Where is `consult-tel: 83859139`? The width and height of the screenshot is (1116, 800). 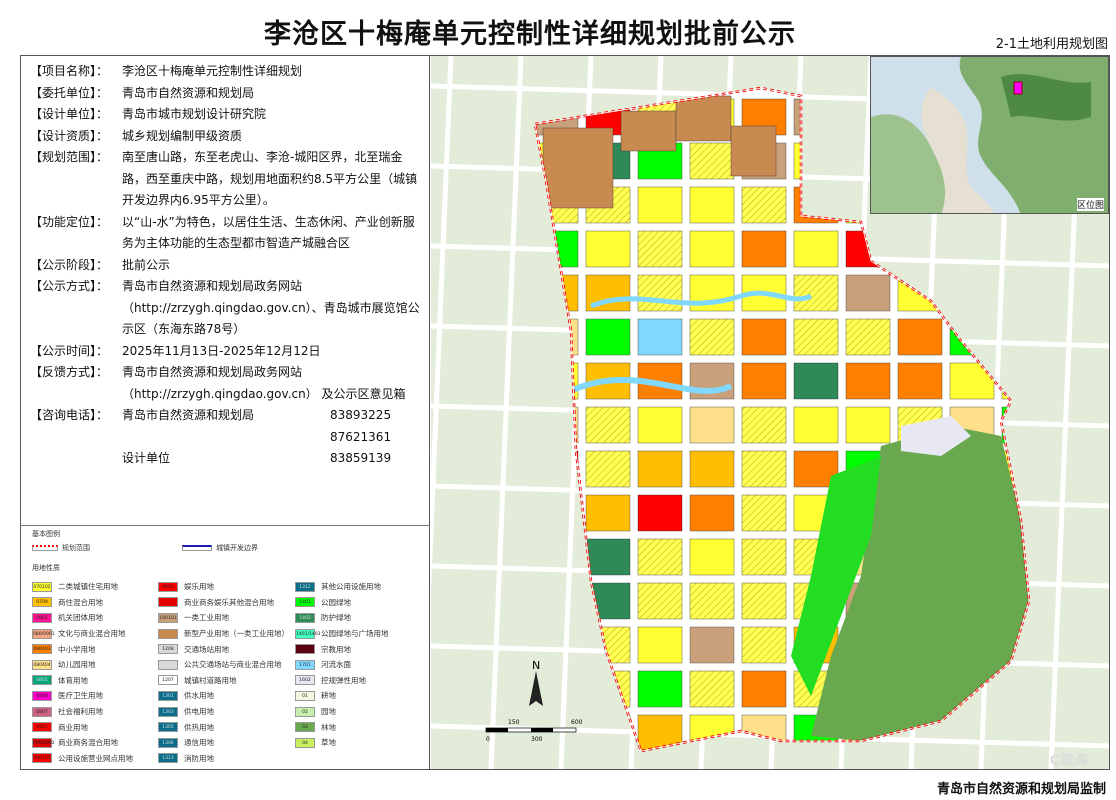 consult-tel: 83859139 is located at coordinates (361, 458).